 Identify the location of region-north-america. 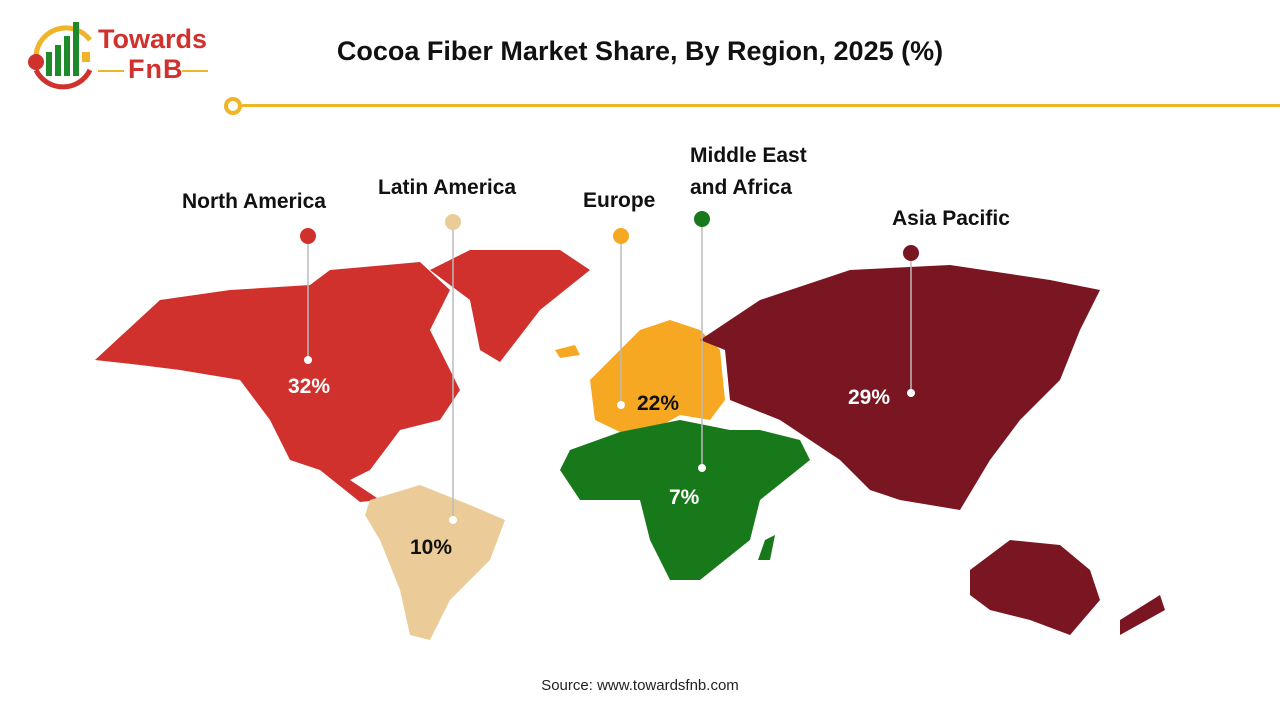
(277, 382).